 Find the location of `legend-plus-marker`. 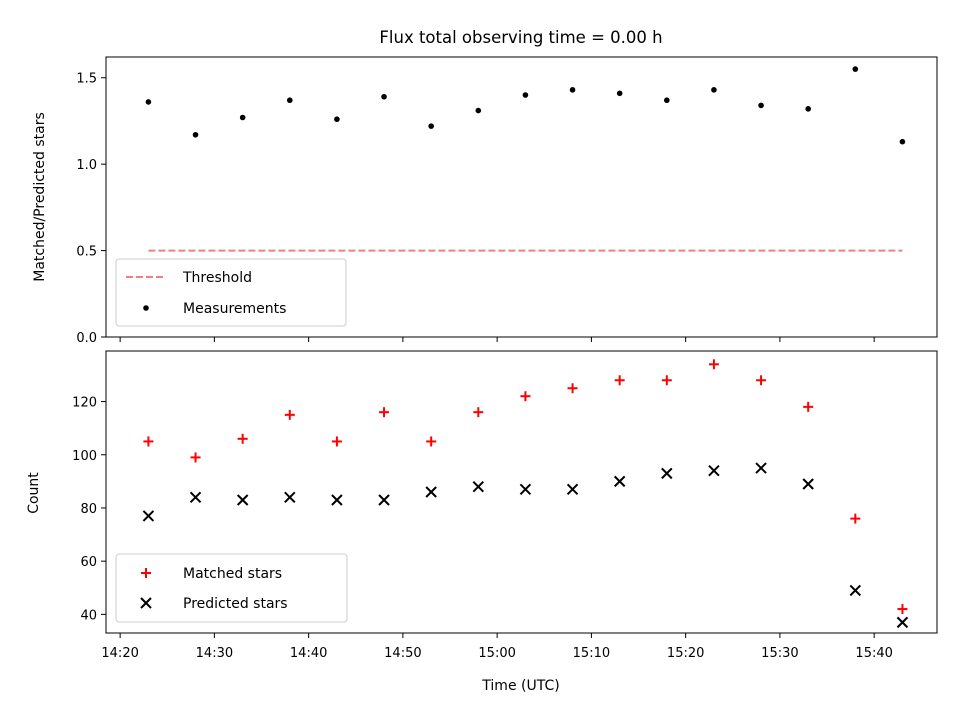

legend-plus-marker is located at coordinates (146, 573).